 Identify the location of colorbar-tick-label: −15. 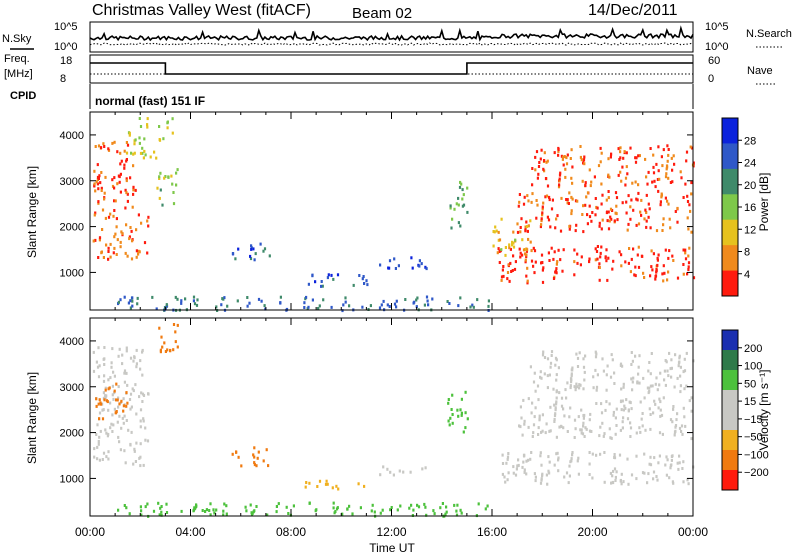
(753, 420).